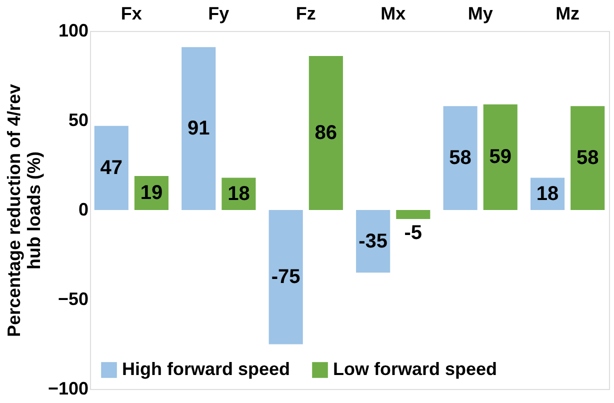  Describe the element at coordinates (219, 14) in the screenshot. I see `x-tick-label: Fy` at that location.